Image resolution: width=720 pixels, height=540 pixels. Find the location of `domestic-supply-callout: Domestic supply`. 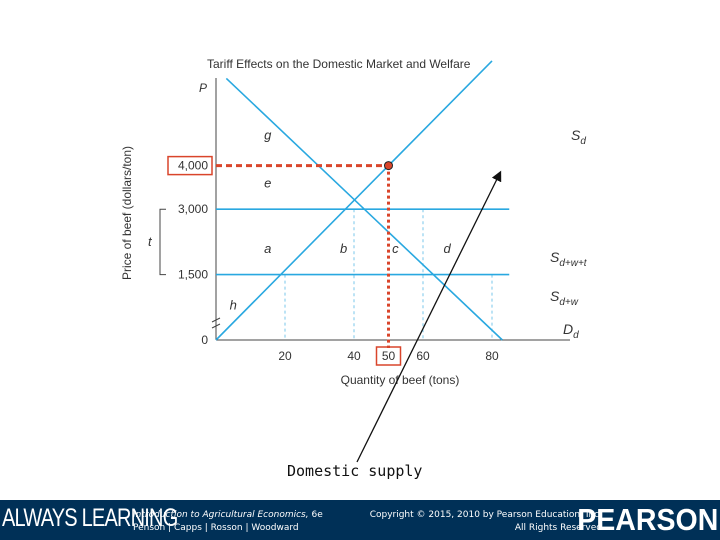

domestic-supply-callout: Domestic supply is located at coordinates (355, 471).